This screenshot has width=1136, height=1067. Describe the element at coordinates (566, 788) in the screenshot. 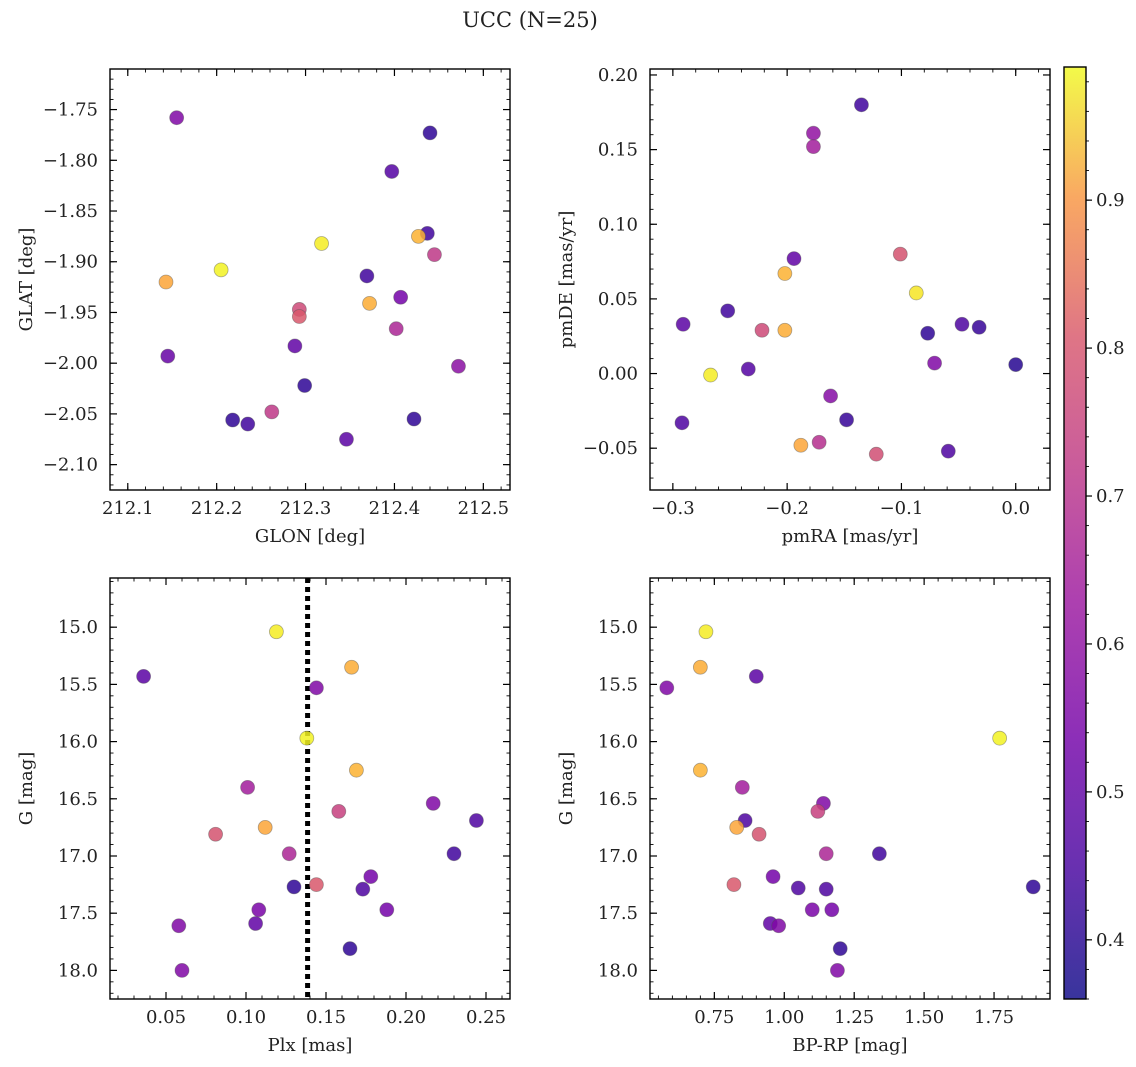

I see `y-axis-label: G [mag]` at that location.